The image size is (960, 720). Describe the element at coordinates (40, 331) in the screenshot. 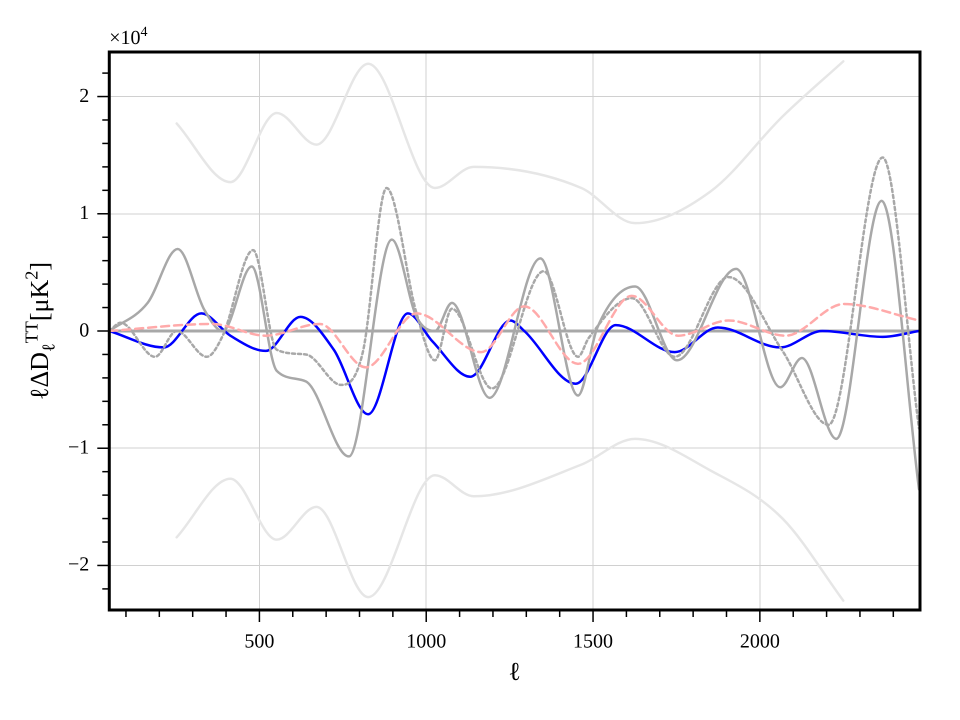

I see `y-axis-title: ℓΔDℓTT[μK2]` at that location.